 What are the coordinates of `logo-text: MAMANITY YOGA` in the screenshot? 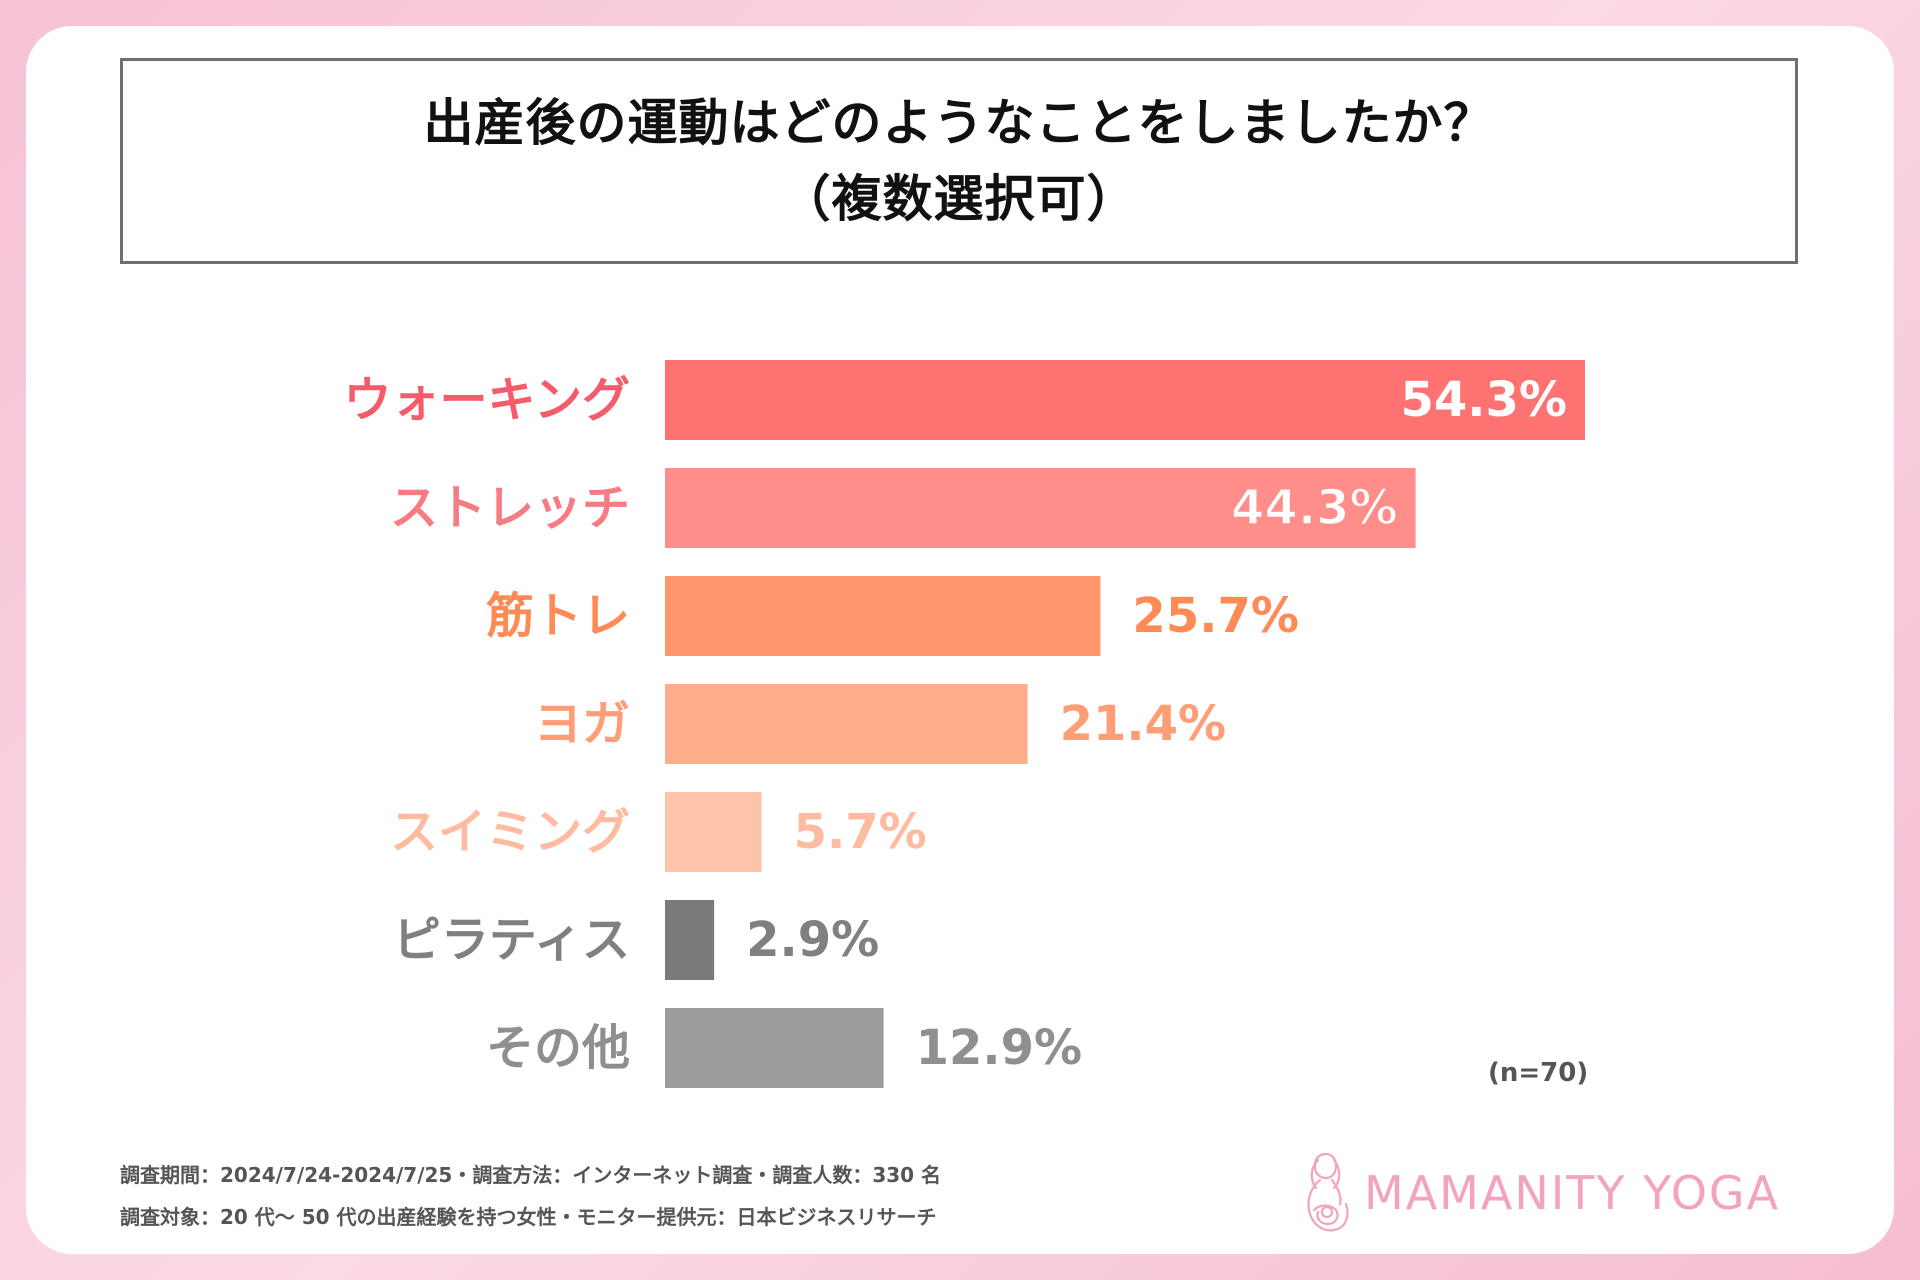 It's located at (1572, 1193).